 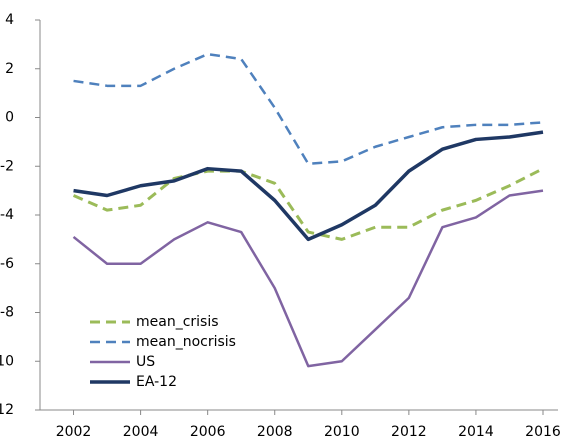 What do you see at coordinates (208, 432) in the screenshot?
I see `x-tick-label: 2006` at bounding box center [208, 432].